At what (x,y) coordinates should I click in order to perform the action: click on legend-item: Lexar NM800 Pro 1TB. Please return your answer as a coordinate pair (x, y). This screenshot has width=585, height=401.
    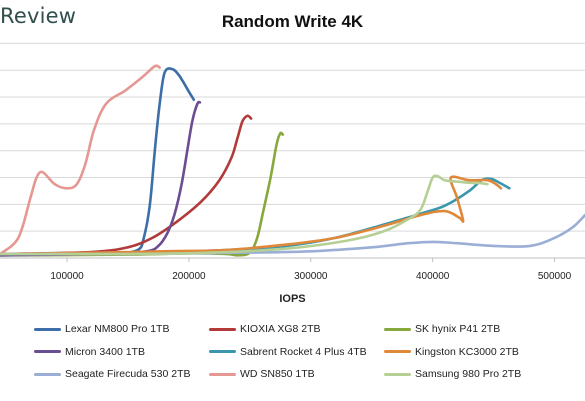
    Looking at the image, I should click on (121, 329).